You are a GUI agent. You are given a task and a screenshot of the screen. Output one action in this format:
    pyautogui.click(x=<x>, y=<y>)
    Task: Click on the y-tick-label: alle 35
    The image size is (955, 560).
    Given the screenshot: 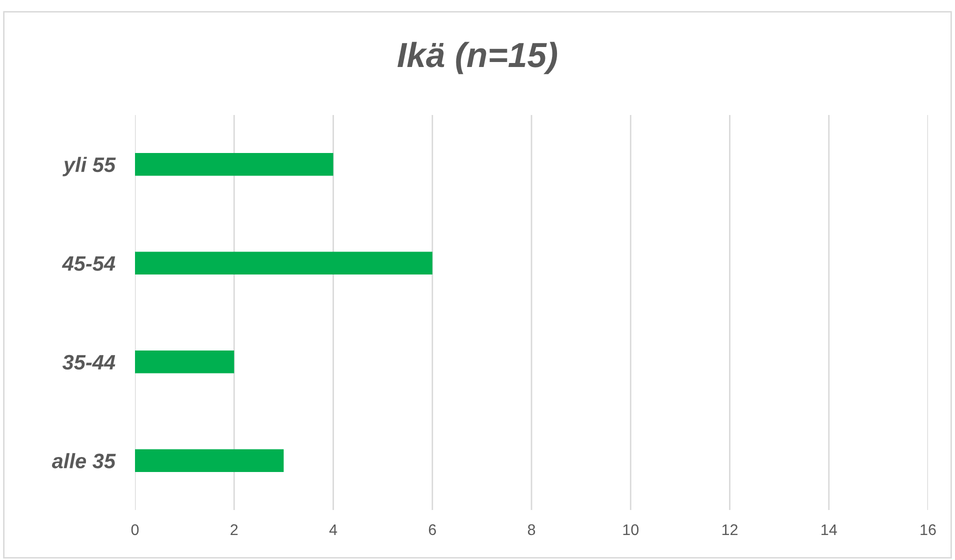 What is the action you would take?
    pyautogui.click(x=84, y=460)
    